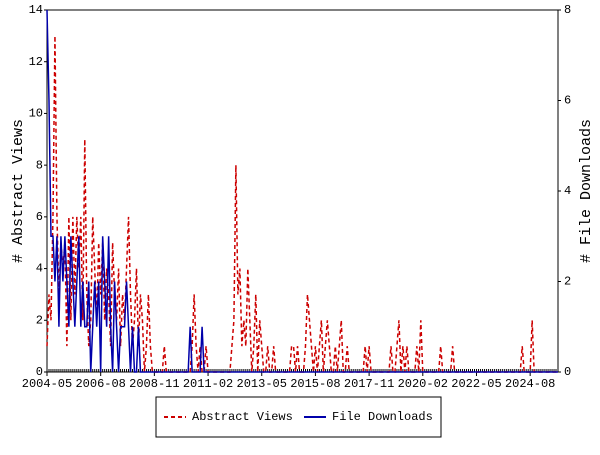 The width and height of the screenshot is (600, 455). I want to click on x-tick-label: 2022-05, so click(476, 384).